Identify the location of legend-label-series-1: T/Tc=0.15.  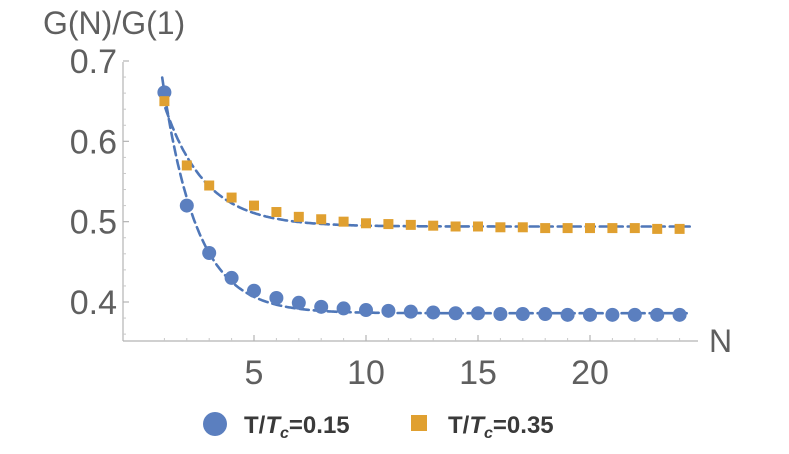
(297, 427).